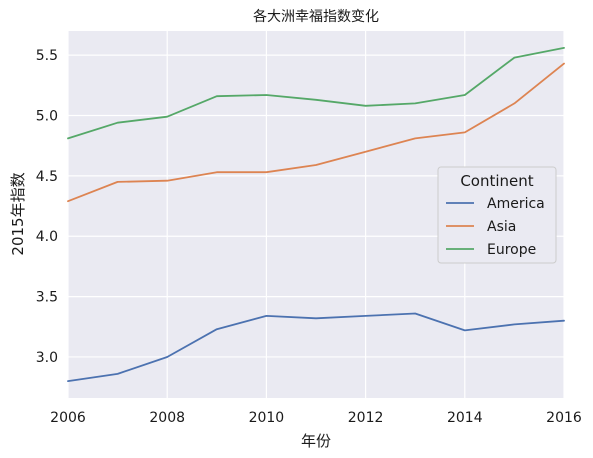  I want to click on x-tick-label: 2016, so click(564, 418).